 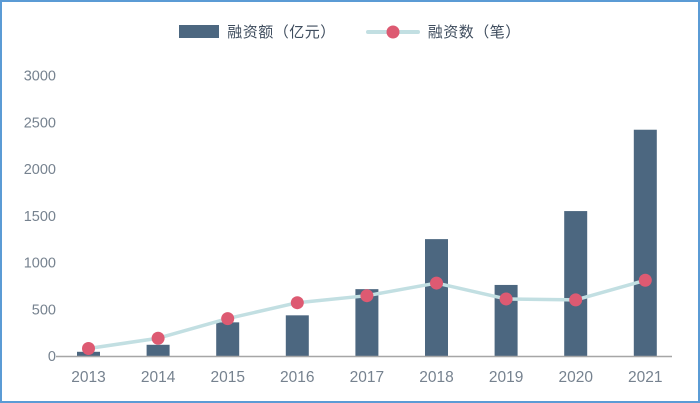 I want to click on line-series-swatch-icon, so click(x=392, y=31).